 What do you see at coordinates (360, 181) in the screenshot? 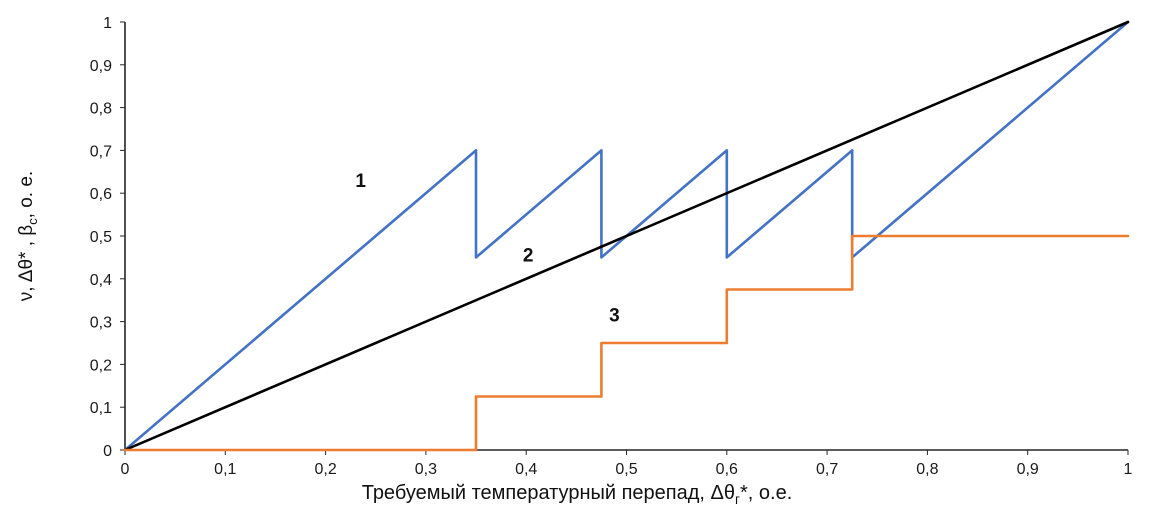
I see `series-label-1: 1` at bounding box center [360, 181].